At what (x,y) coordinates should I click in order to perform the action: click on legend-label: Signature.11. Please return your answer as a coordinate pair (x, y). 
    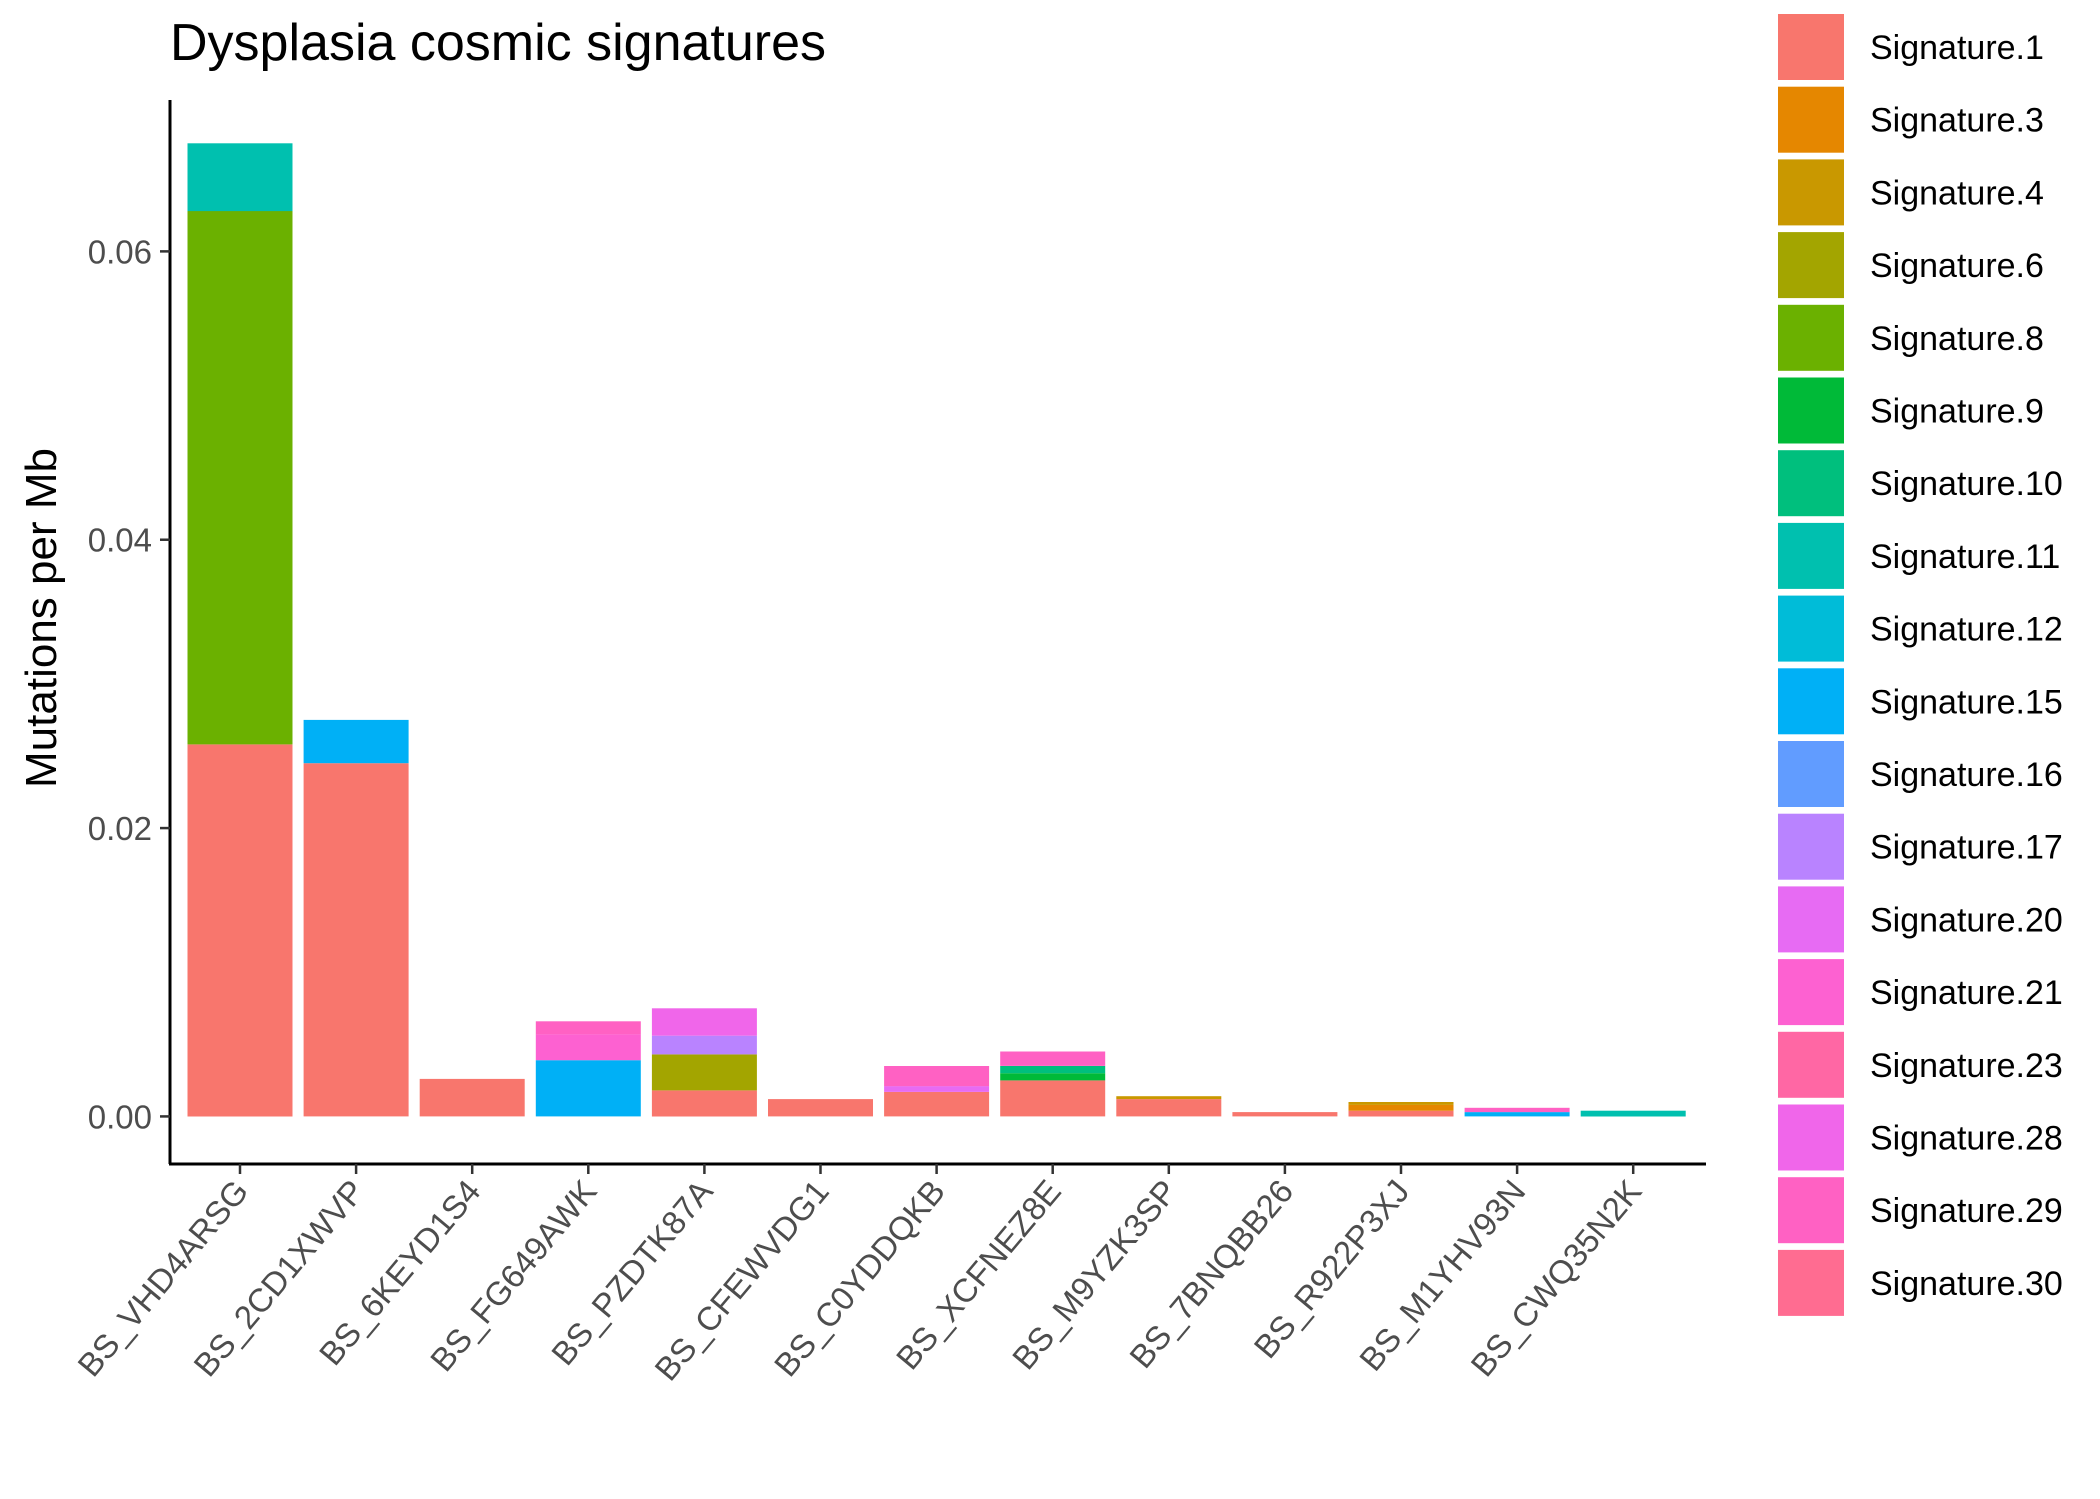
    Looking at the image, I should click on (1965, 557).